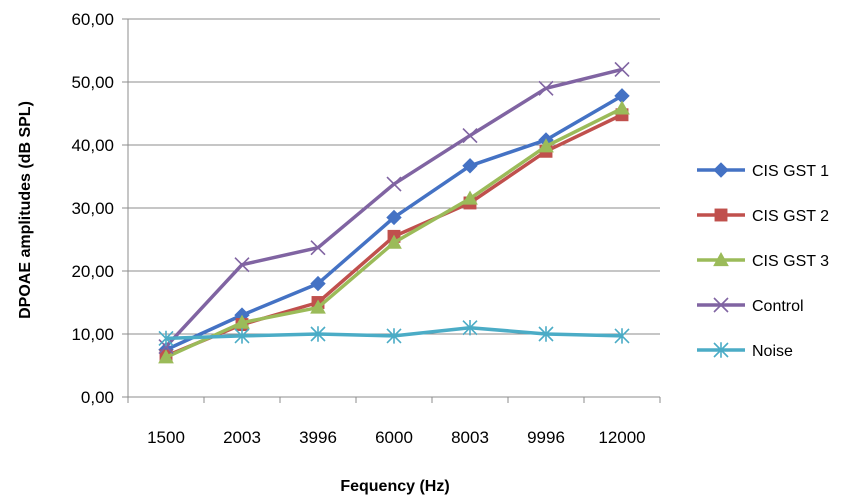 The height and width of the screenshot is (496, 845). I want to click on x-tick-labels: 1500 2003 3996 6000 8003 9996 12000, so click(396, 437).